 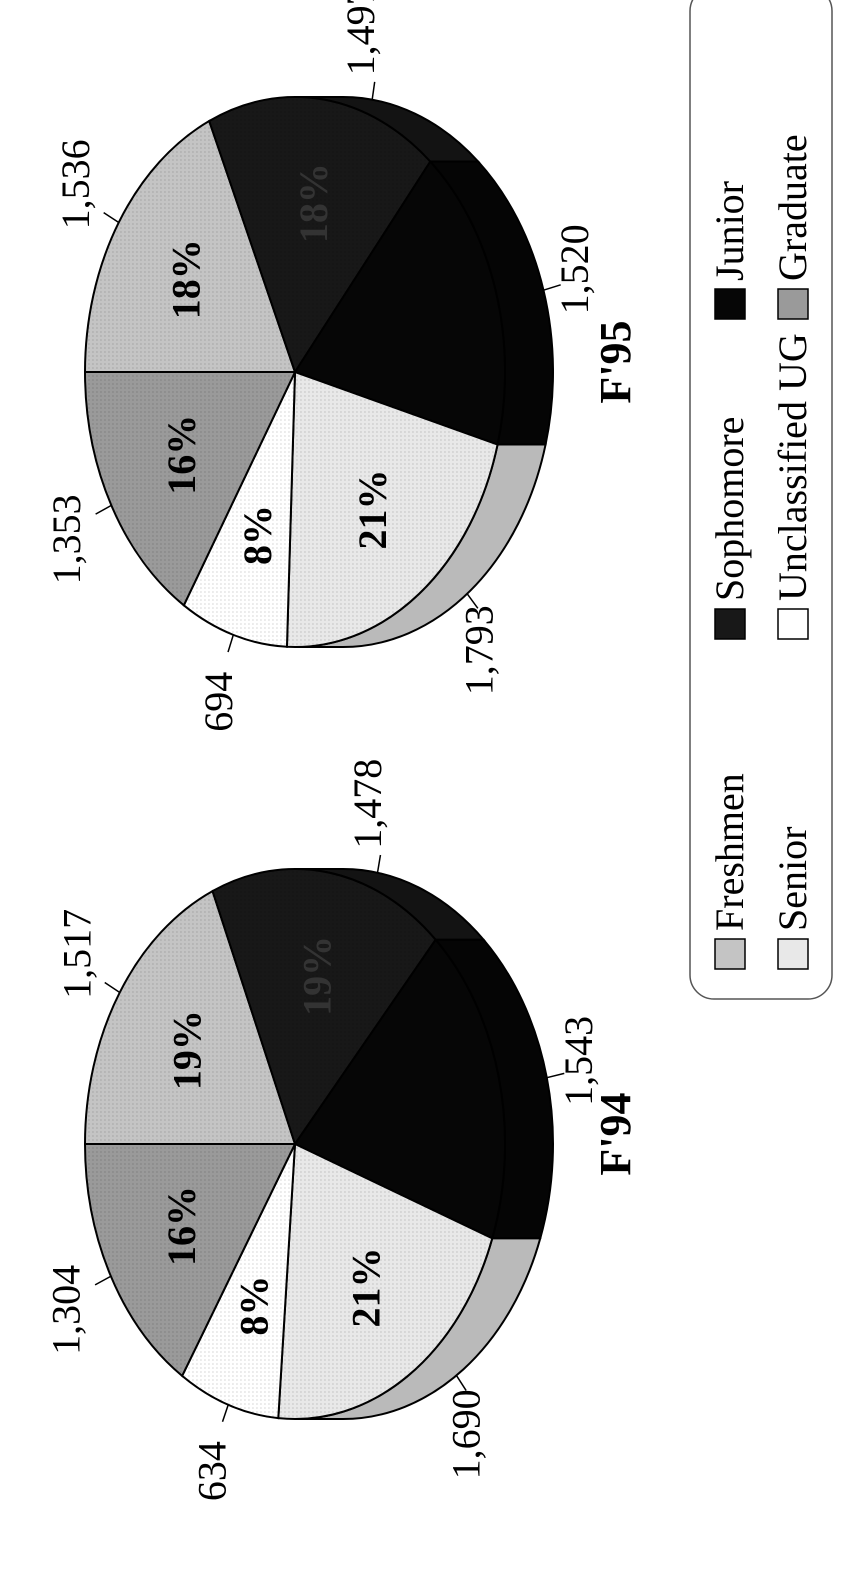 What do you see at coordinates (729, 852) in the screenshot?
I see `legend-label-freshmen: Freshmen` at bounding box center [729, 852].